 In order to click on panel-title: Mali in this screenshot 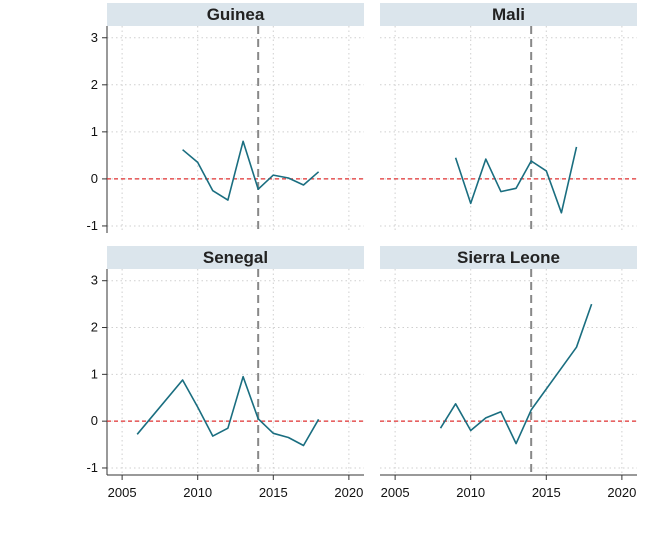, I will do `click(508, 14)`.